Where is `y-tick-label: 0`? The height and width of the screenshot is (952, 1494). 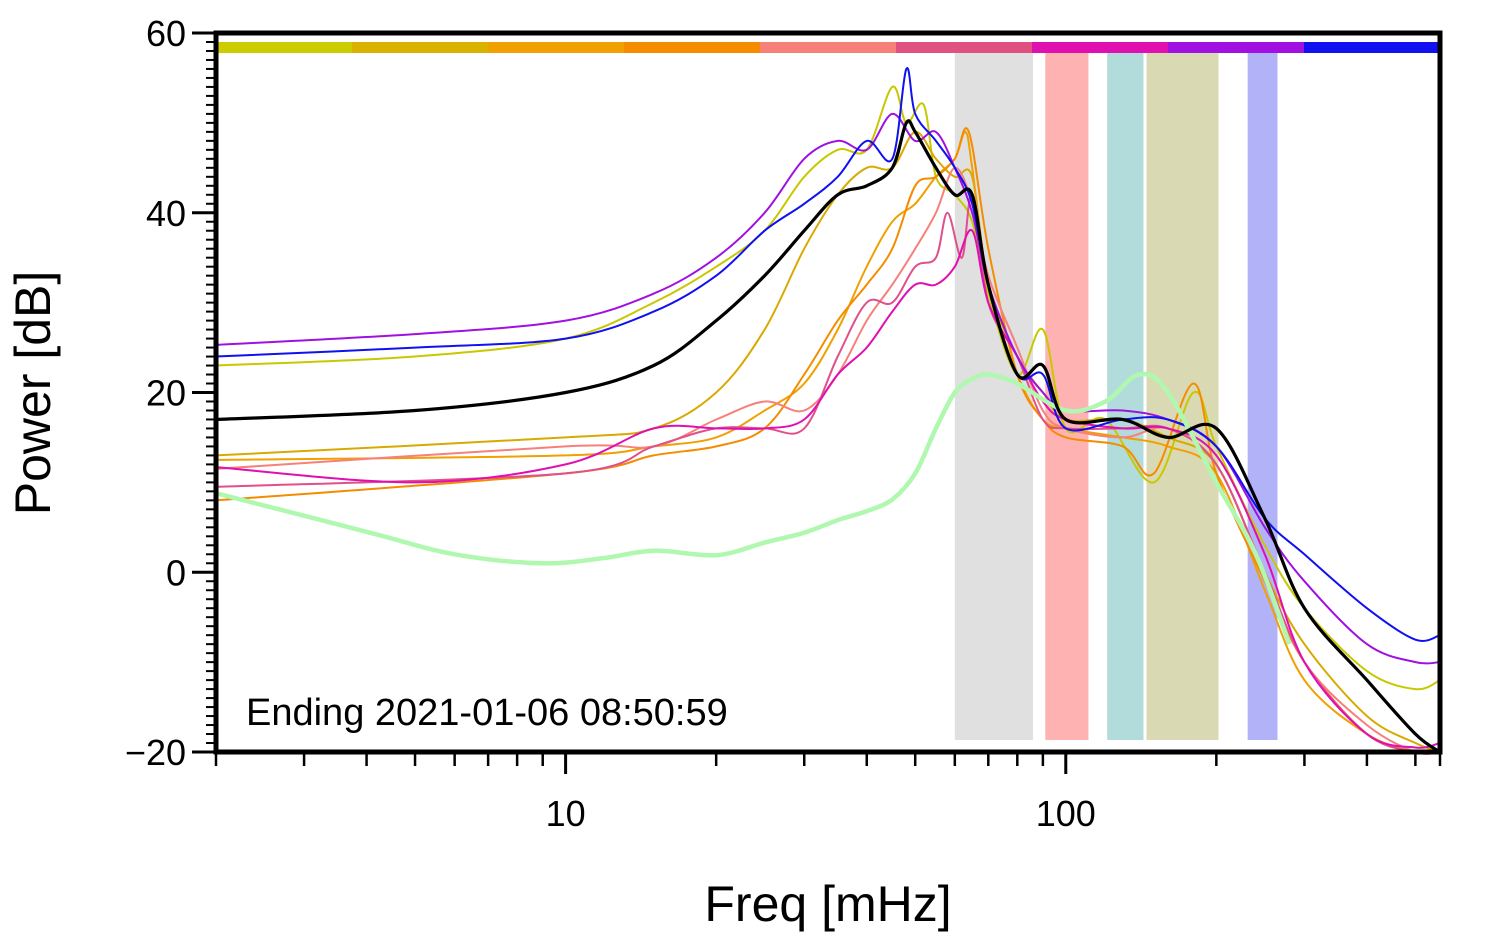 y-tick-label: 0 is located at coordinates (176, 572).